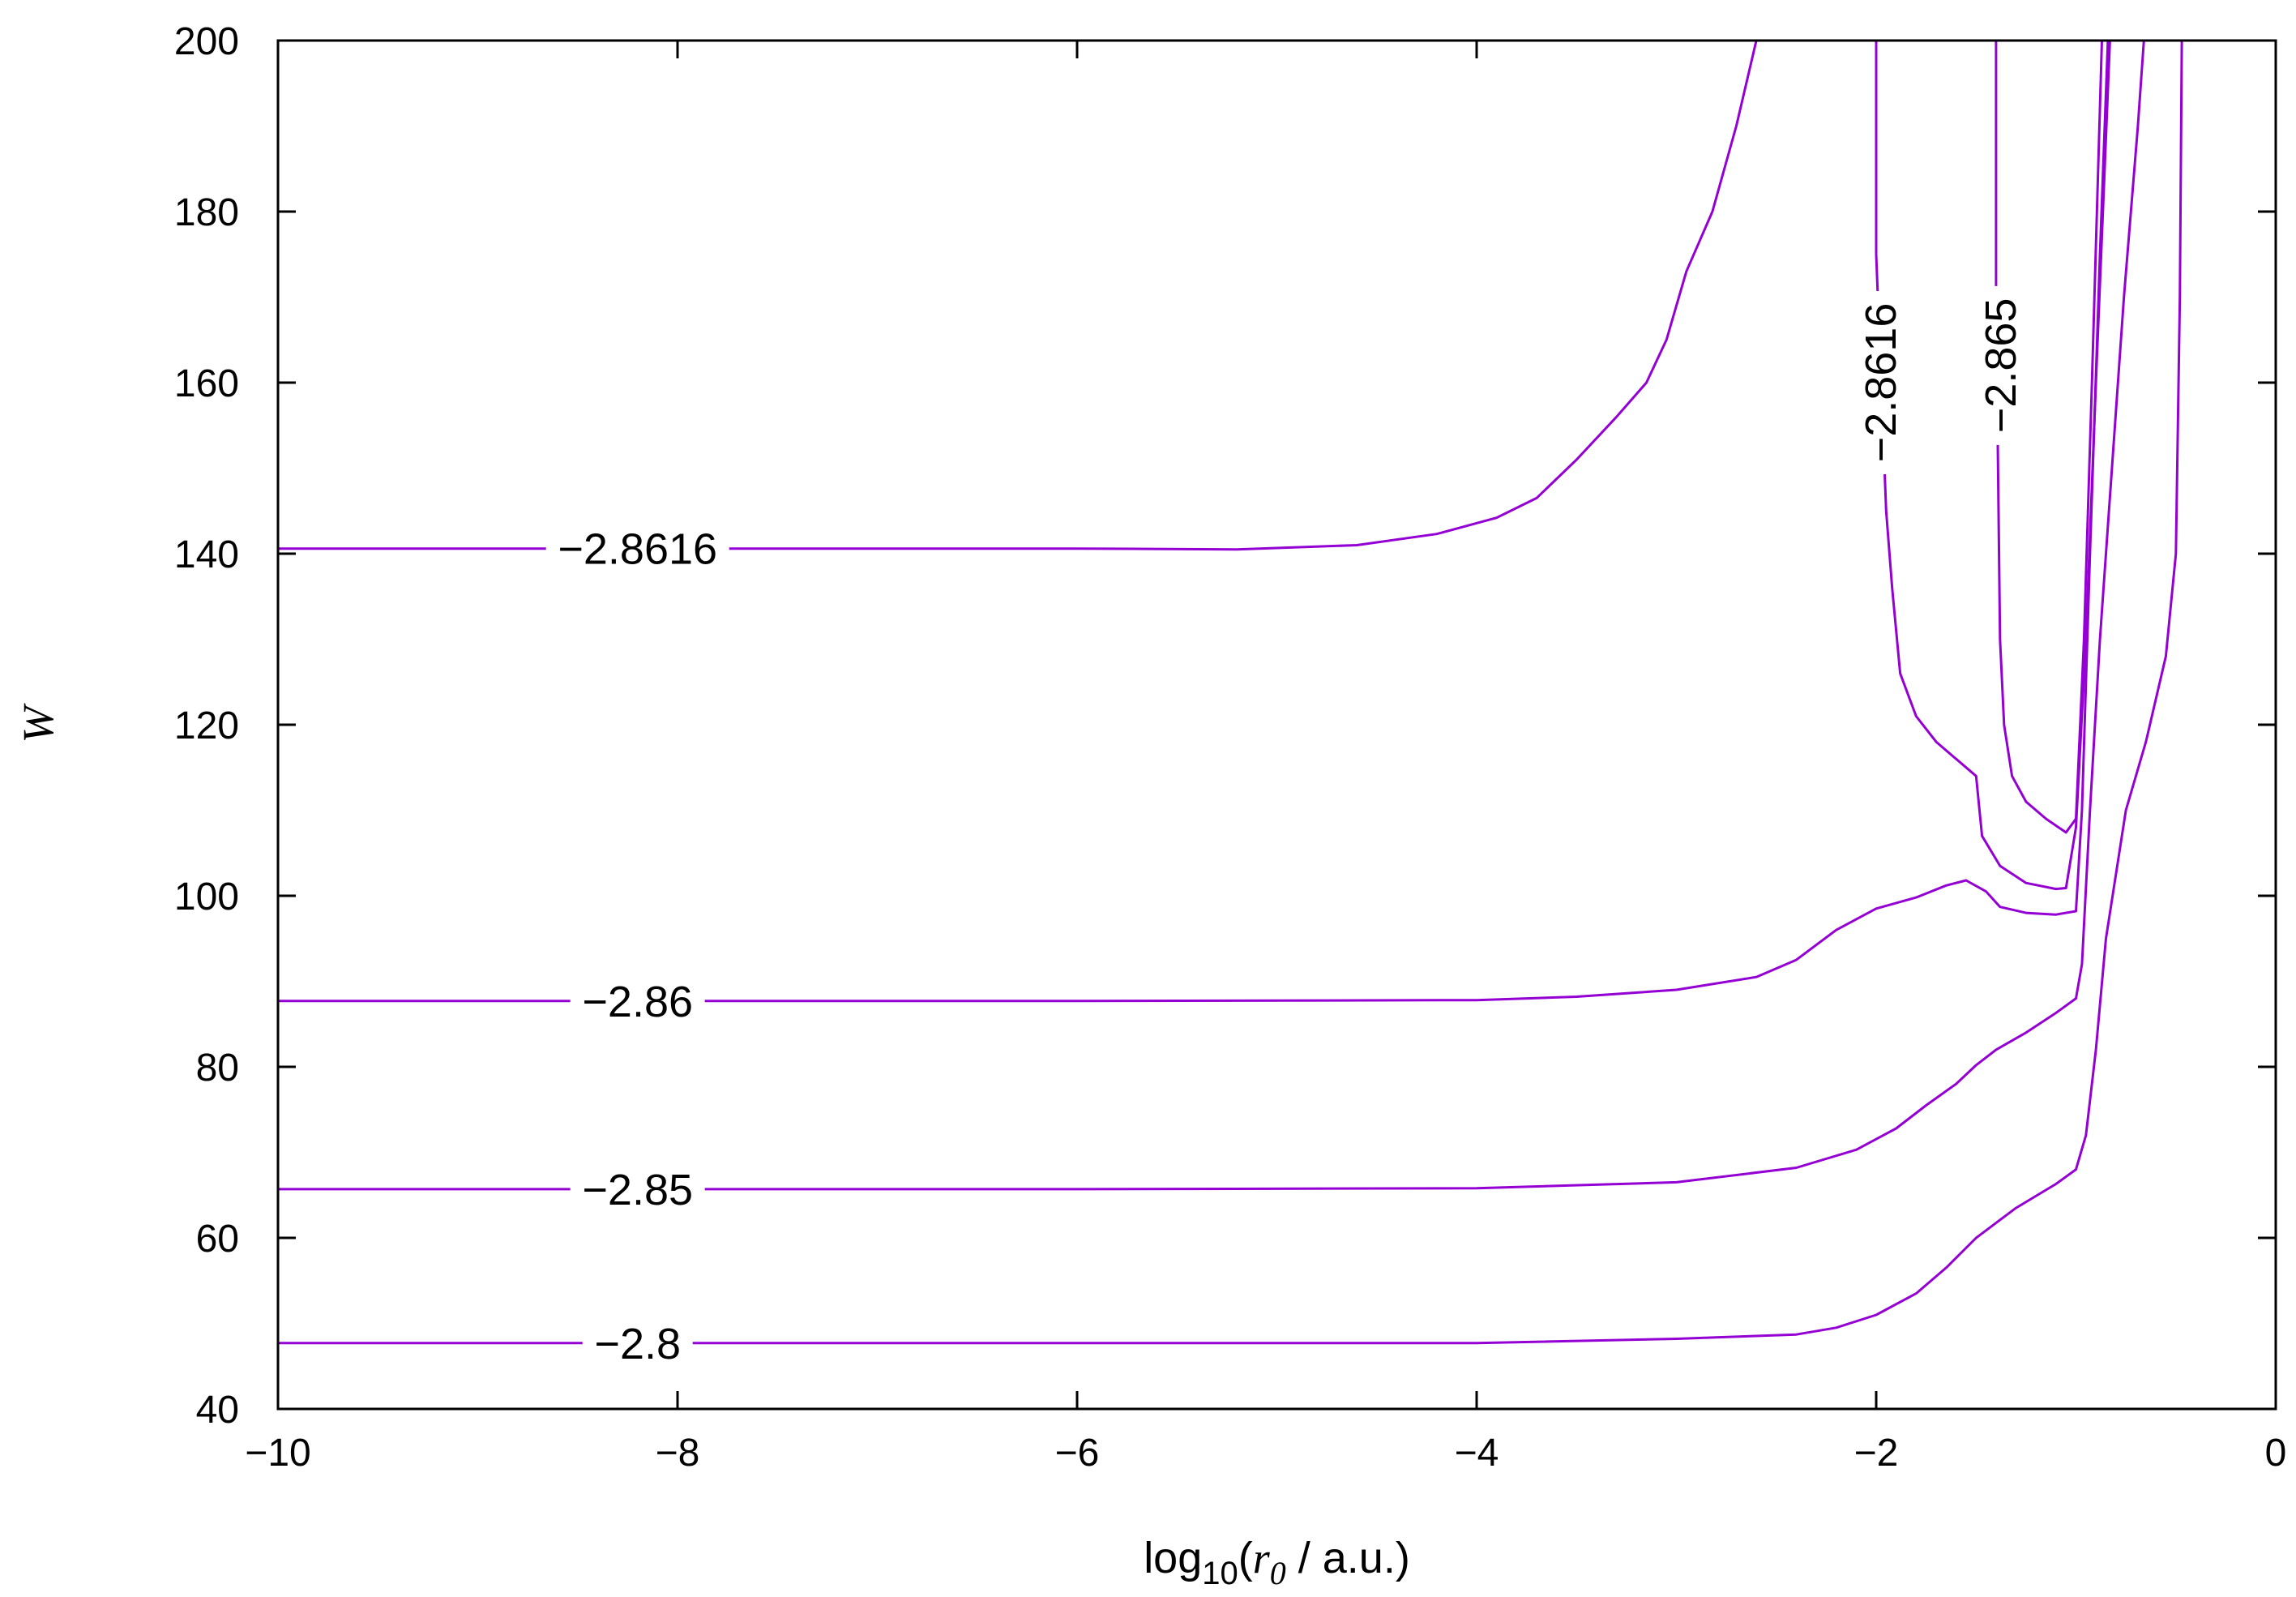 Image resolution: width=2296 pixels, height=1597 pixels. I want to click on contour-label-0: −2.8616, so click(637, 549).